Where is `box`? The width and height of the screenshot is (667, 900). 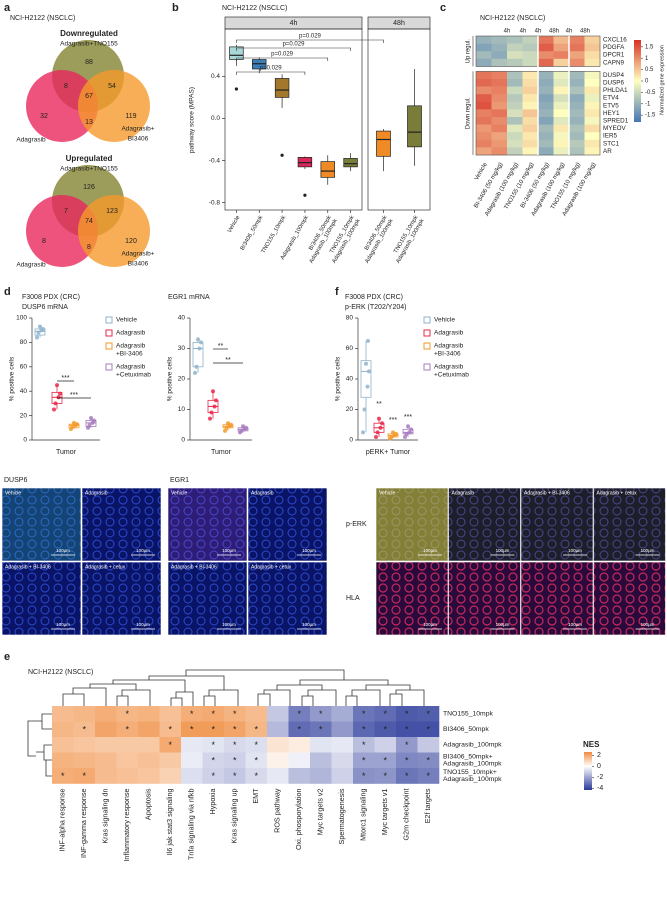 box is located at coordinates (350, 163).